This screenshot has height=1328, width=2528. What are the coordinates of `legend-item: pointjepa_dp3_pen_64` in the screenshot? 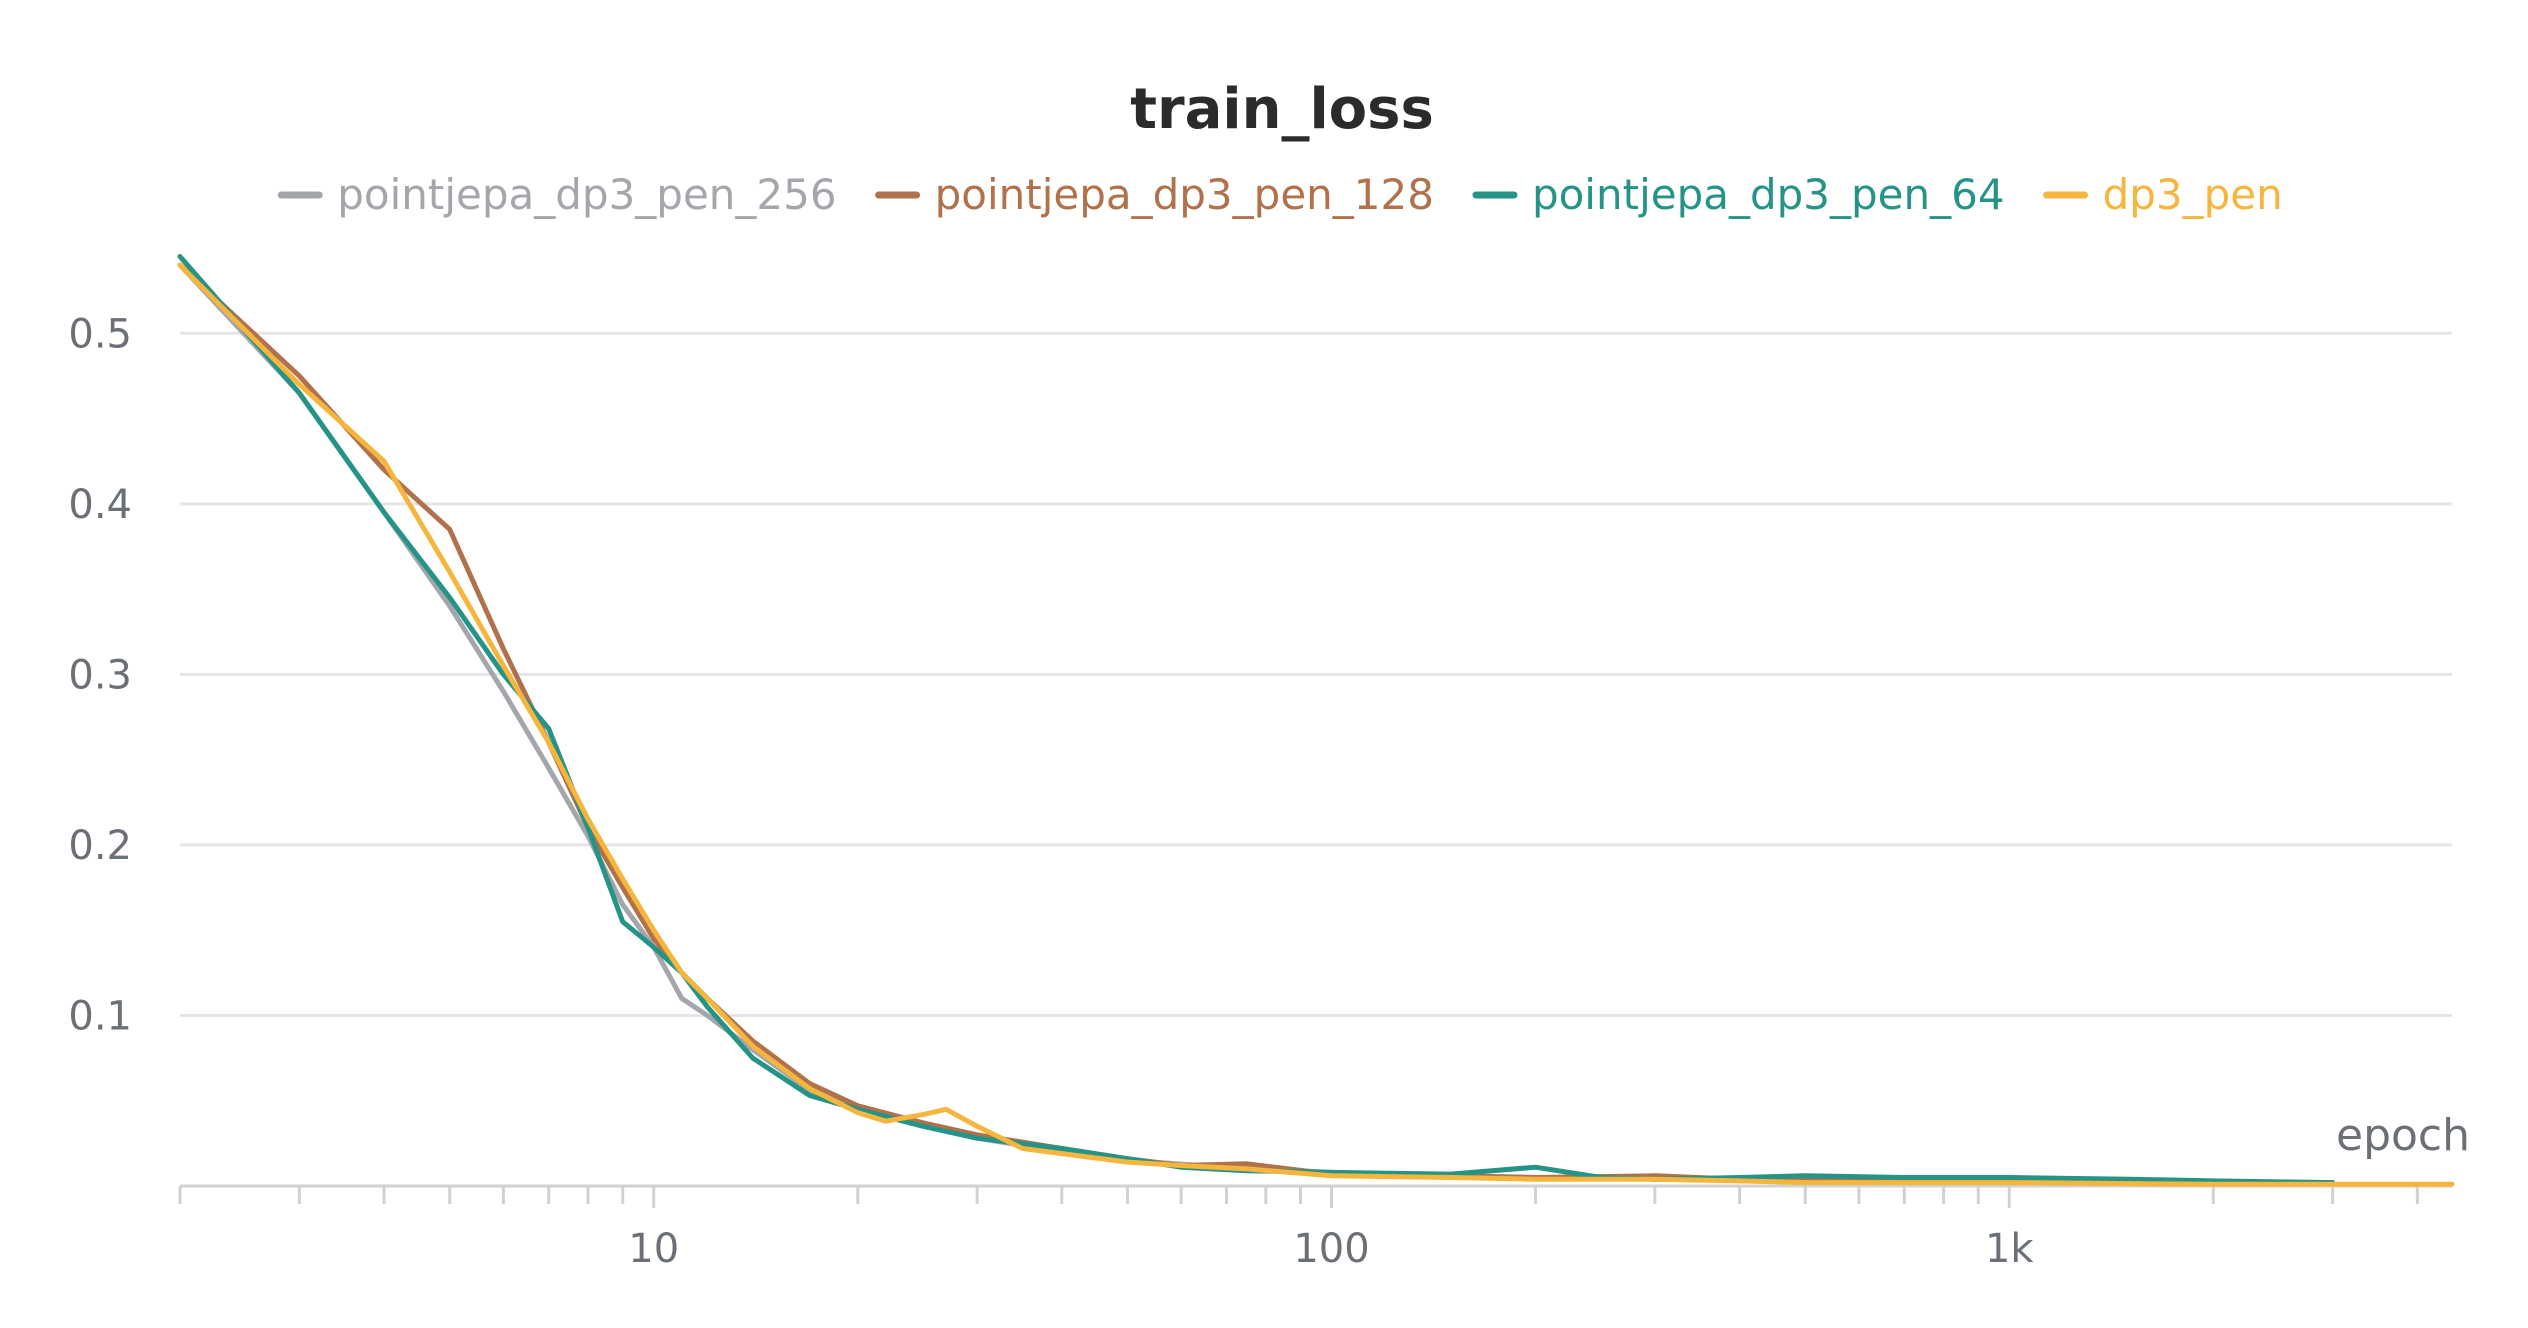 It's located at (1738, 194).